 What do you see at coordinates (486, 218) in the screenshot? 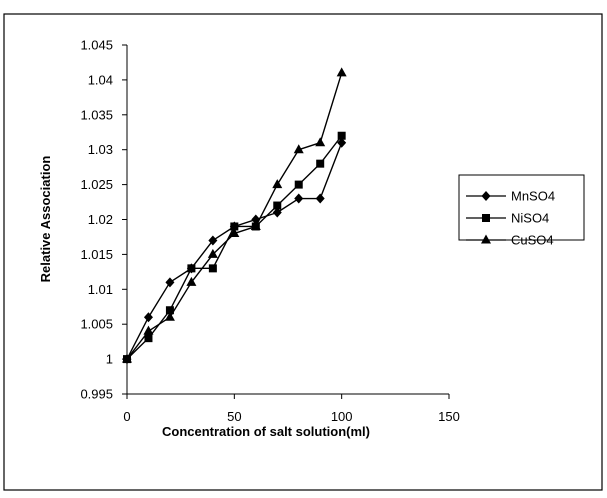
I see `legend-marker-niso4` at bounding box center [486, 218].